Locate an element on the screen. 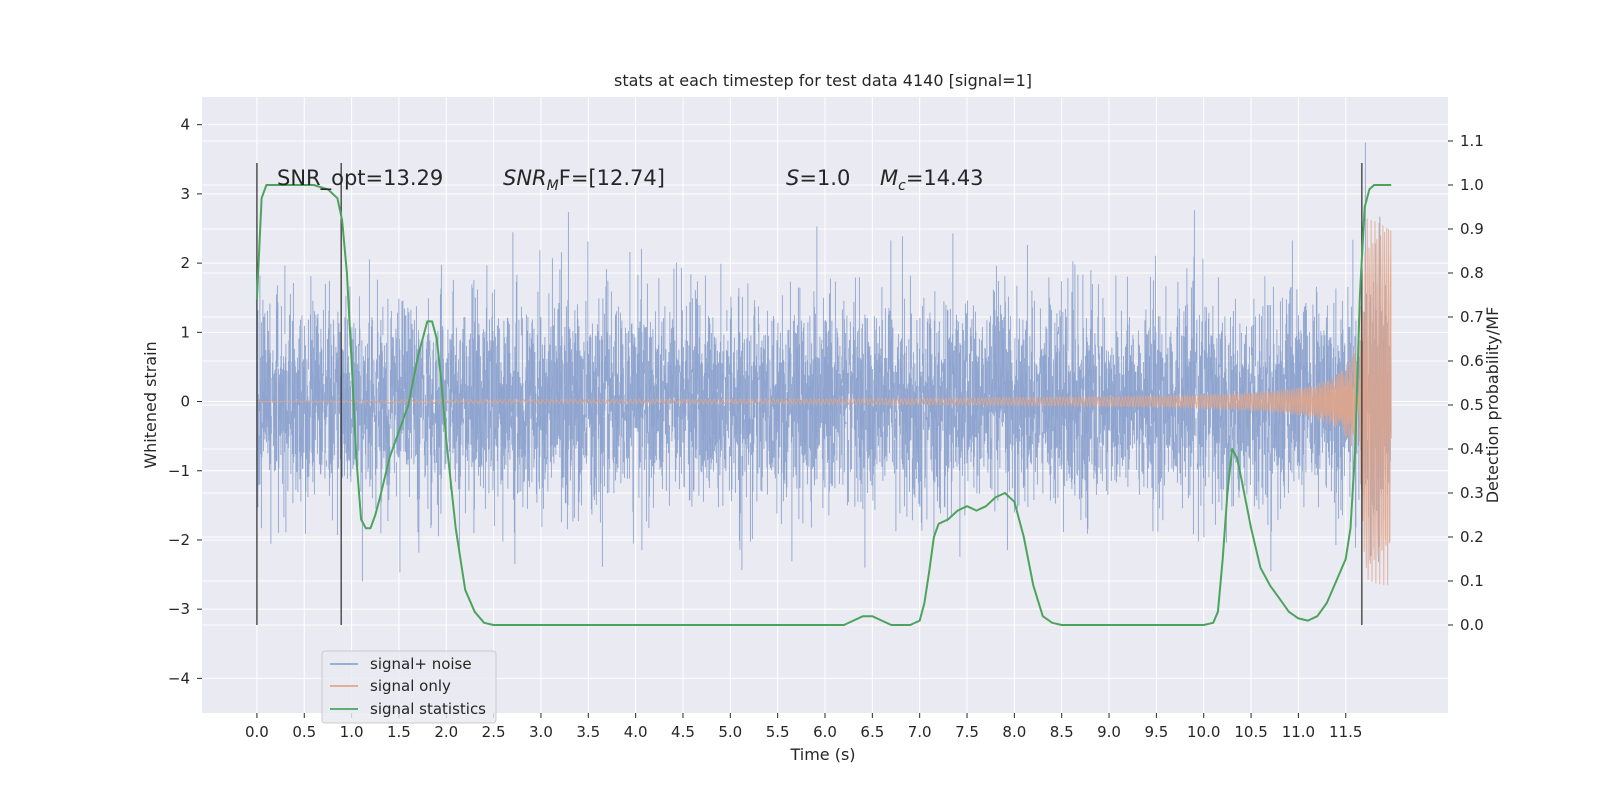 The height and width of the screenshot is (800, 1600). snr-mf-sub: M is located at coordinates (553, 186).